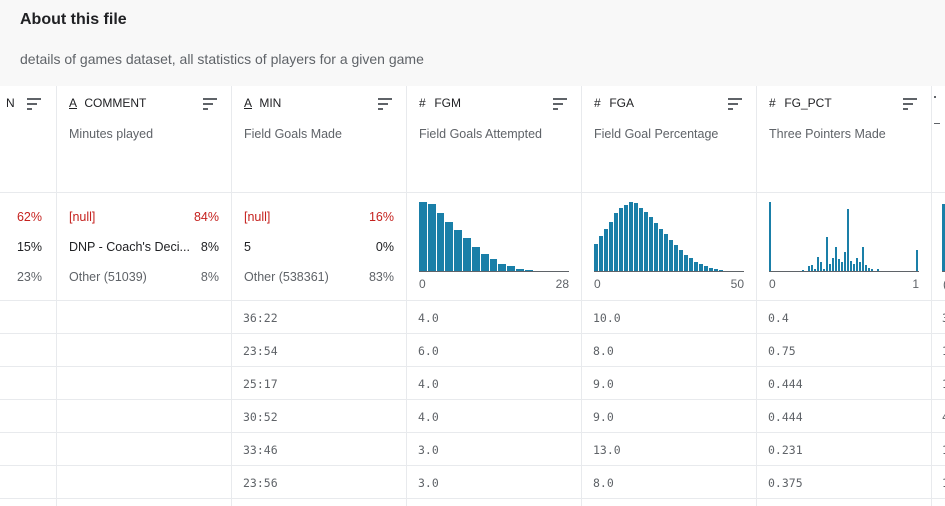  Describe the element at coordinates (937, 123) in the screenshot. I see `partial-description` at that location.